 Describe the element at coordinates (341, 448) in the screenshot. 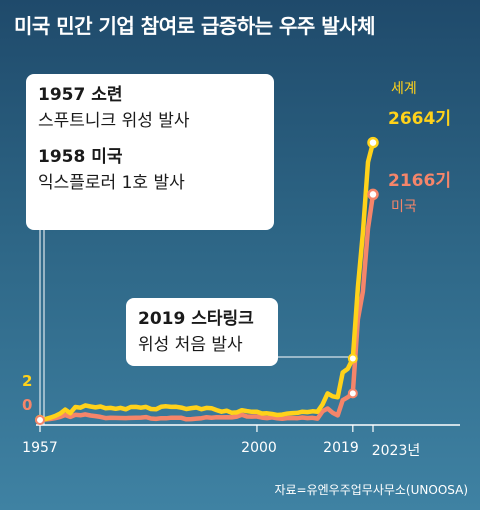

I see `x-tick-2019: 2019` at that location.